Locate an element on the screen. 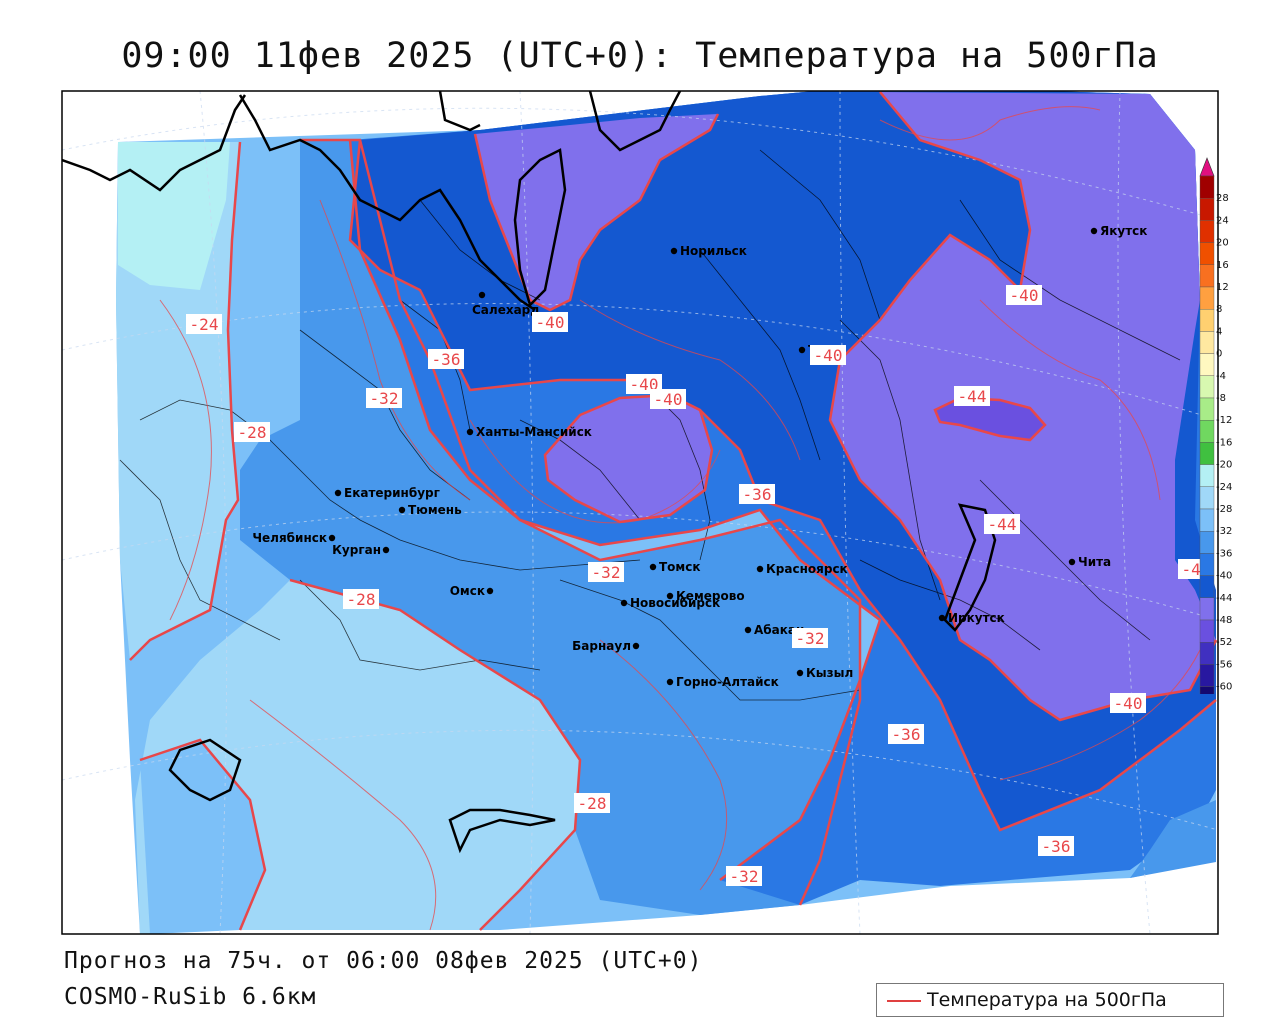  colorbar-top-cap is located at coordinates (1207, 167).